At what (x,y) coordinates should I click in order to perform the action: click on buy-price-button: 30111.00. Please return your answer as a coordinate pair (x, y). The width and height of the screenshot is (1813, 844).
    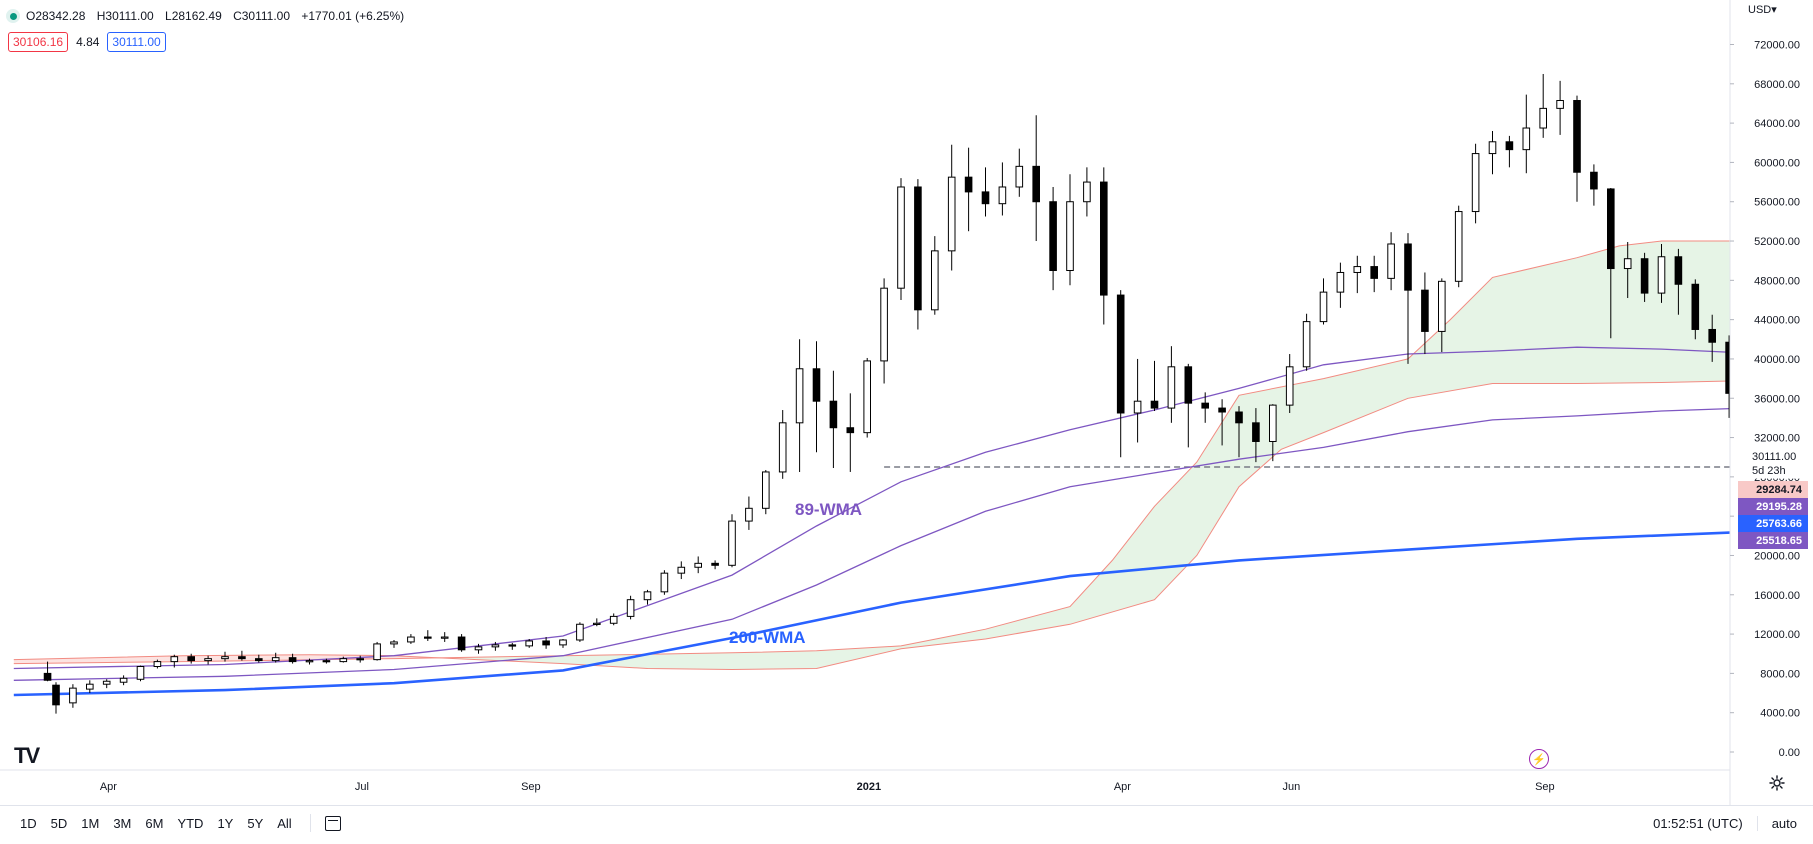
    Looking at the image, I should click on (136, 42).